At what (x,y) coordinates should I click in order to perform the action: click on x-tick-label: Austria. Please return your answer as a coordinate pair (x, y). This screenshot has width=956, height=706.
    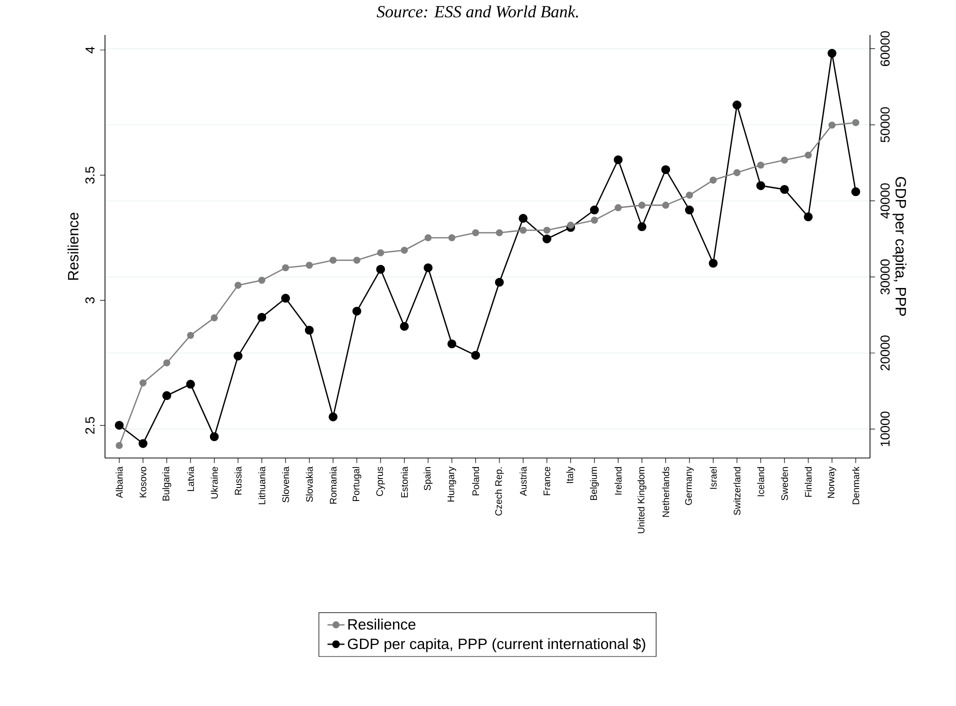
    Looking at the image, I should click on (523, 481).